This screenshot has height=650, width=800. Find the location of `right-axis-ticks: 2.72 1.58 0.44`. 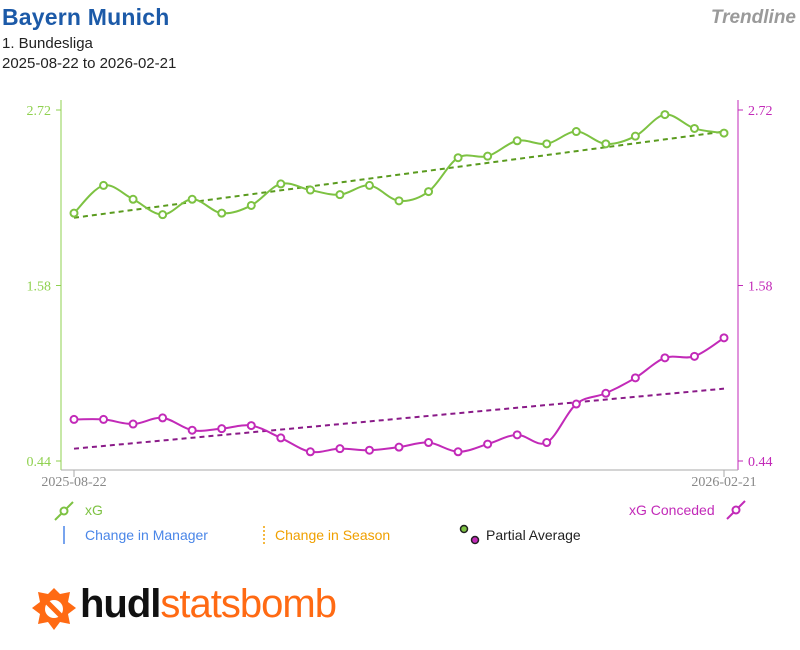

right-axis-ticks: 2.72 1.58 0.44 is located at coordinates (755, 287).